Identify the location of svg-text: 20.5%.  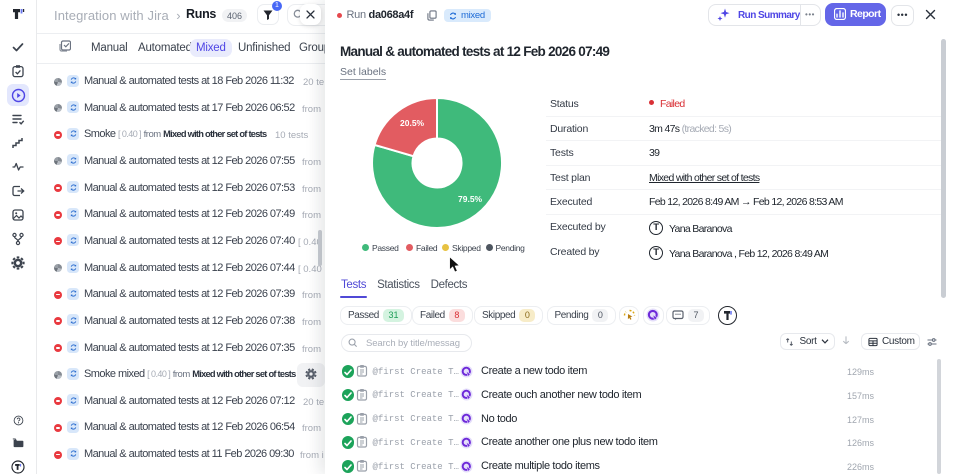
(412, 123).